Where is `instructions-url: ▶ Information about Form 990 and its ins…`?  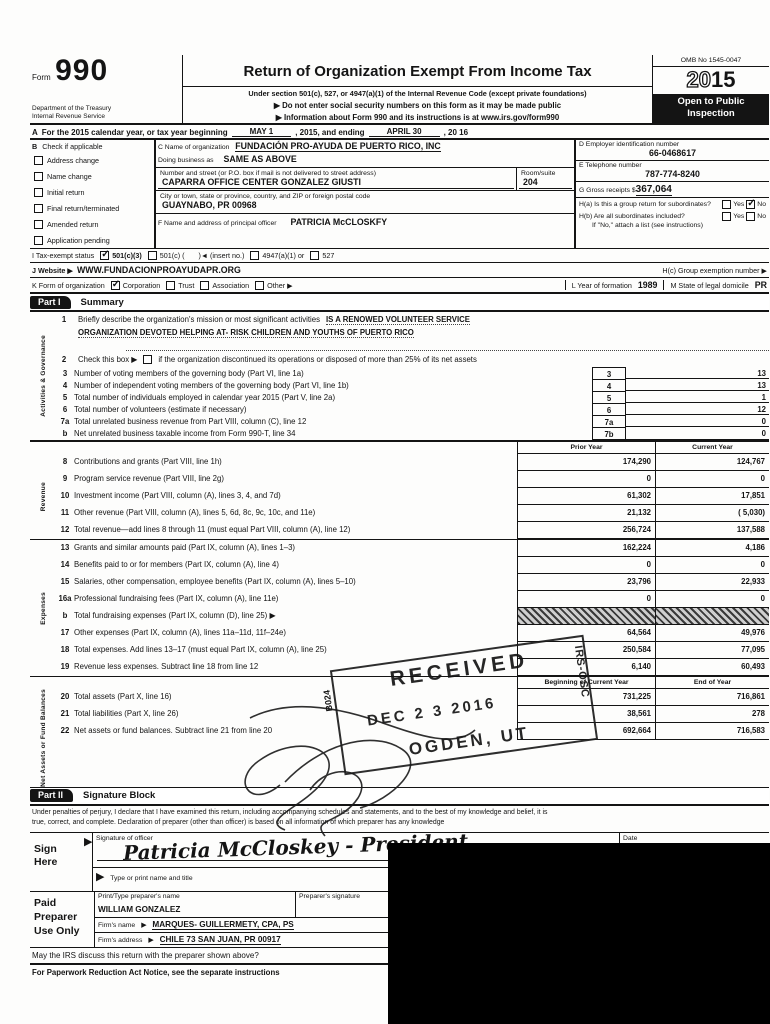
instructions-url: ▶ Information about Form 990 and its ins… is located at coordinates (417, 117).